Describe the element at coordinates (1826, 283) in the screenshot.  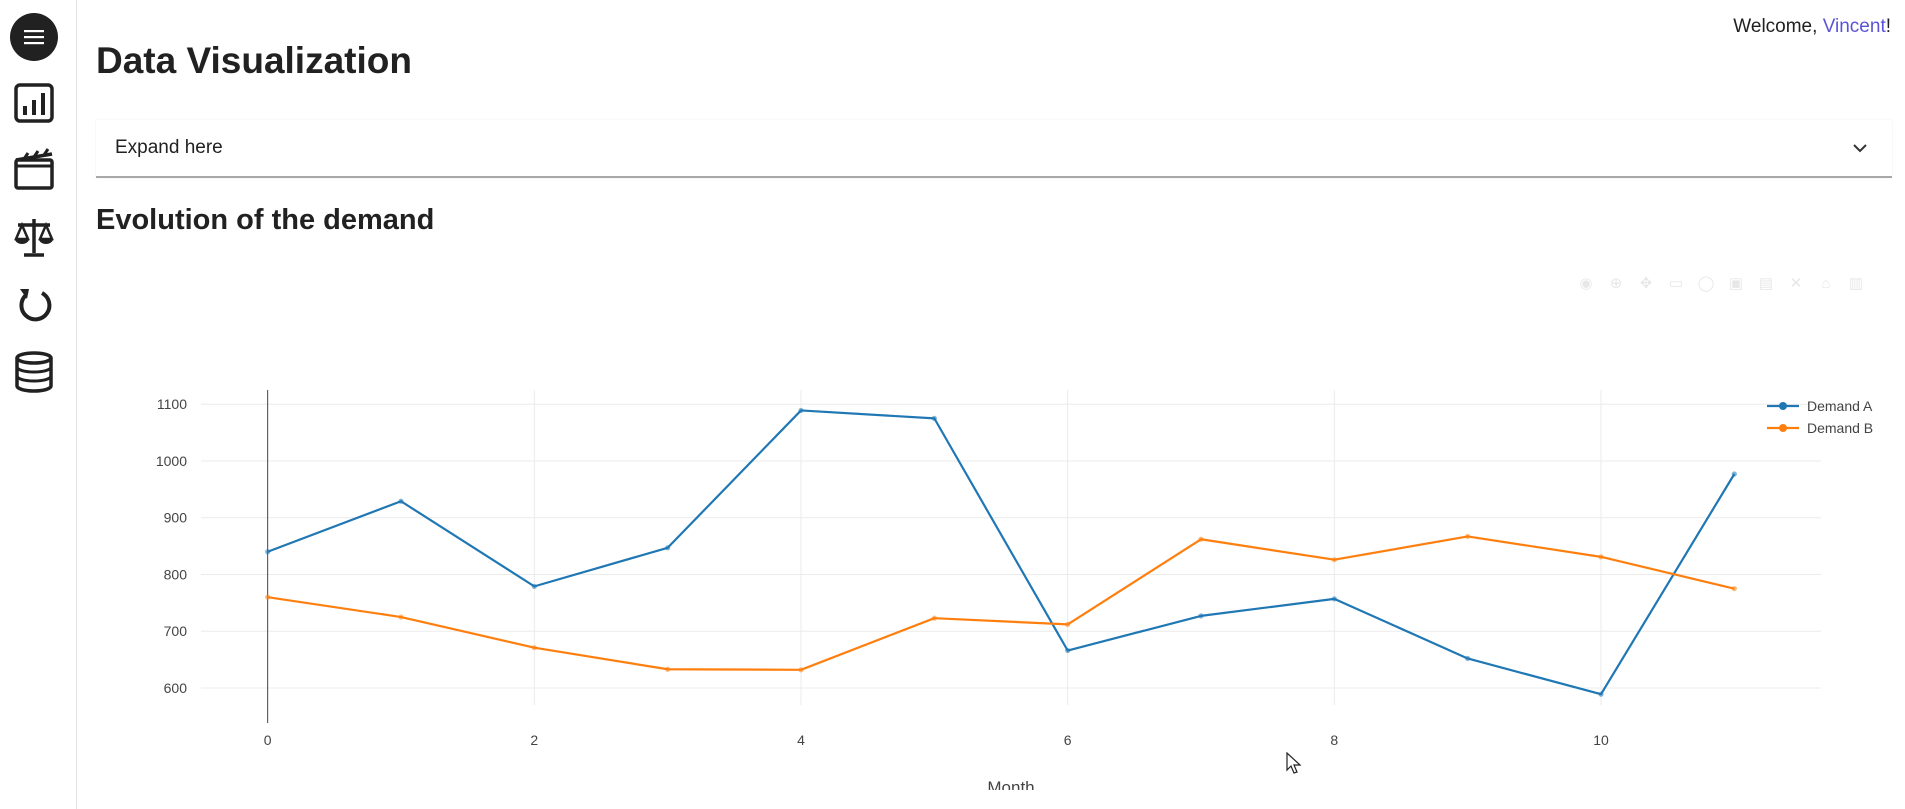
I see `home-icon: ⌂` at that location.